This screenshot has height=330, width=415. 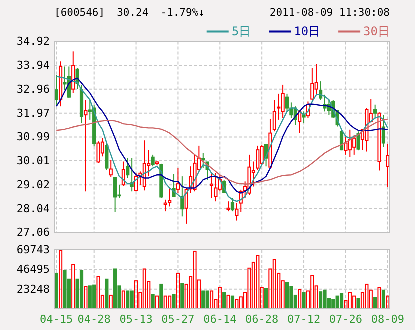 I want to click on y-tick-label: 29.02, so click(x=33, y=185).